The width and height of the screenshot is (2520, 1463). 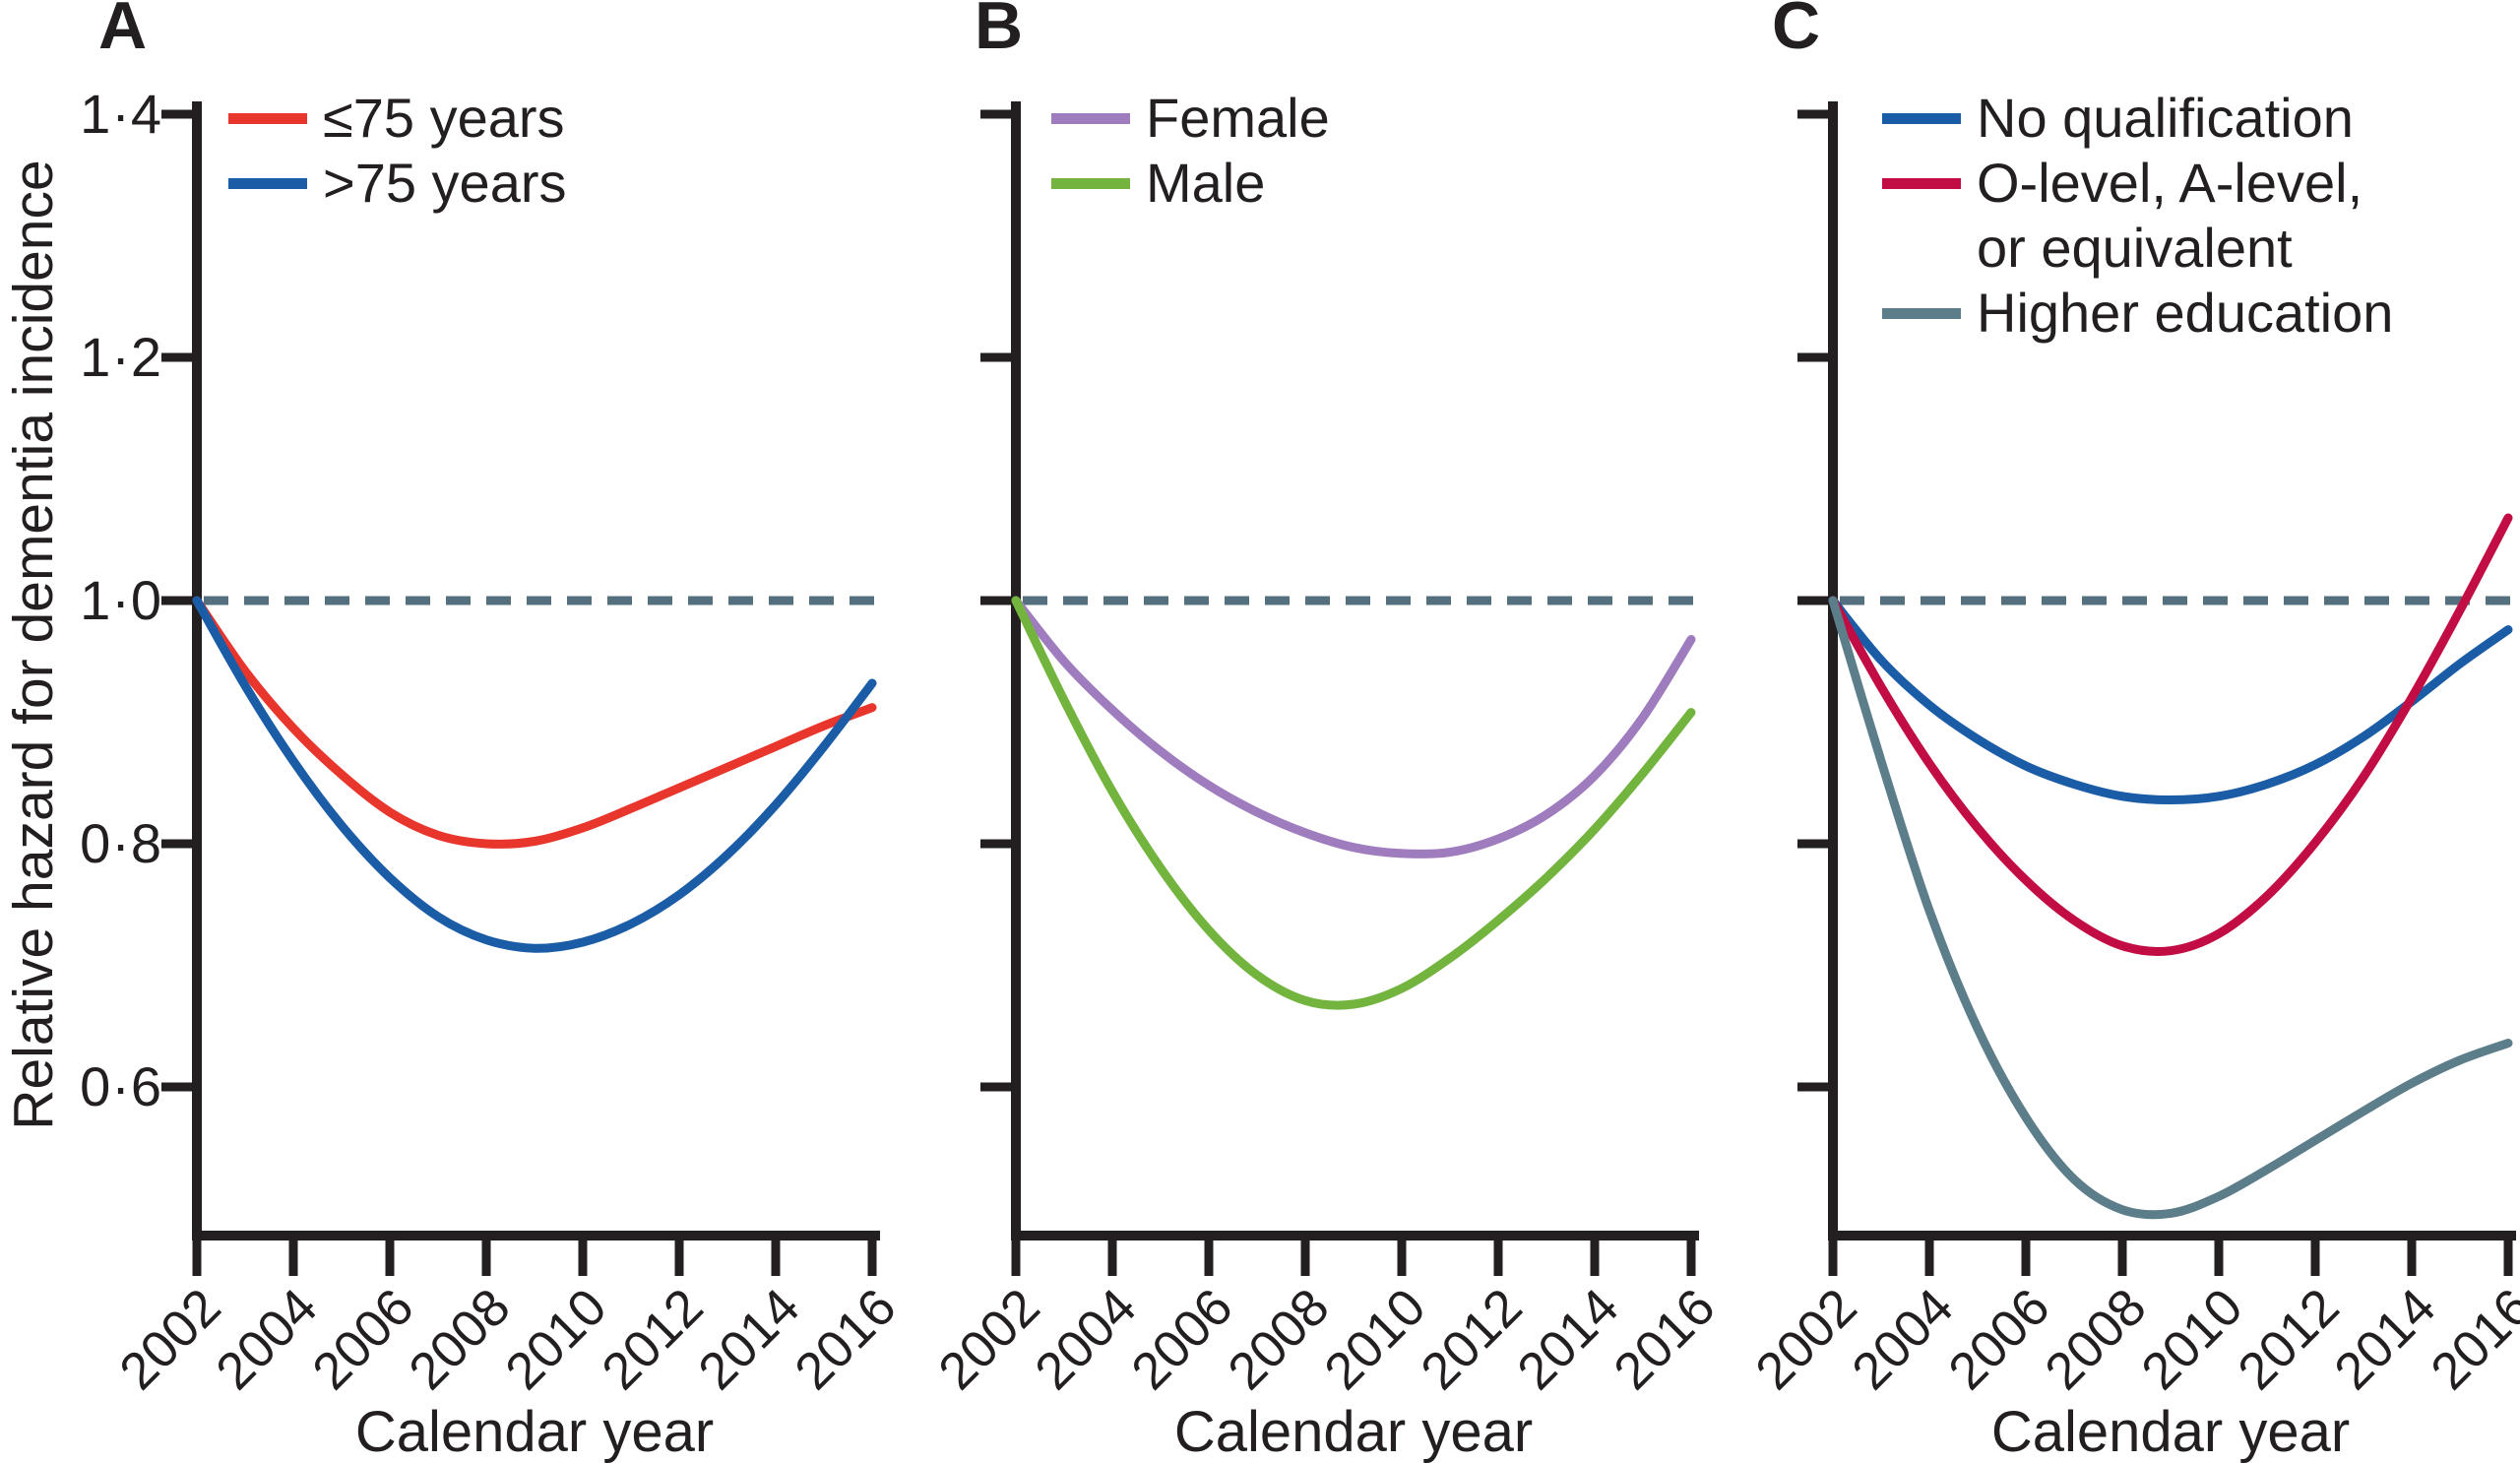 I want to click on x-axis-title-B: Calendar year, so click(x=1353, y=1431).